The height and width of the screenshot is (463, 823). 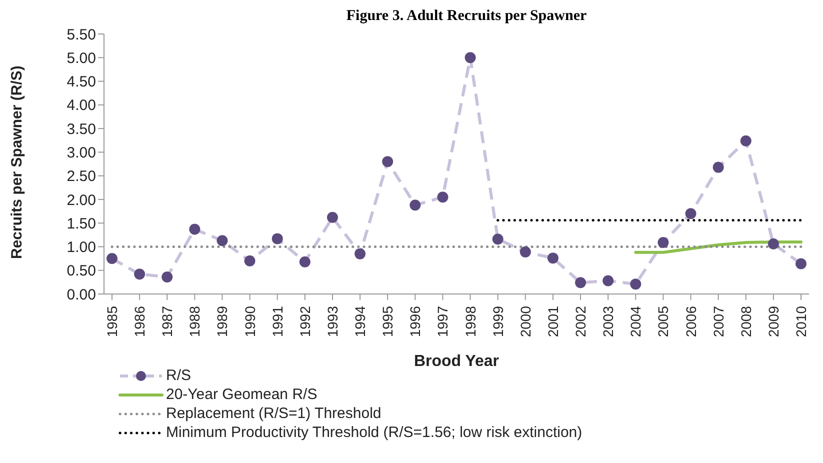 I want to click on x-tick-label: 1985, so click(x=112, y=322).